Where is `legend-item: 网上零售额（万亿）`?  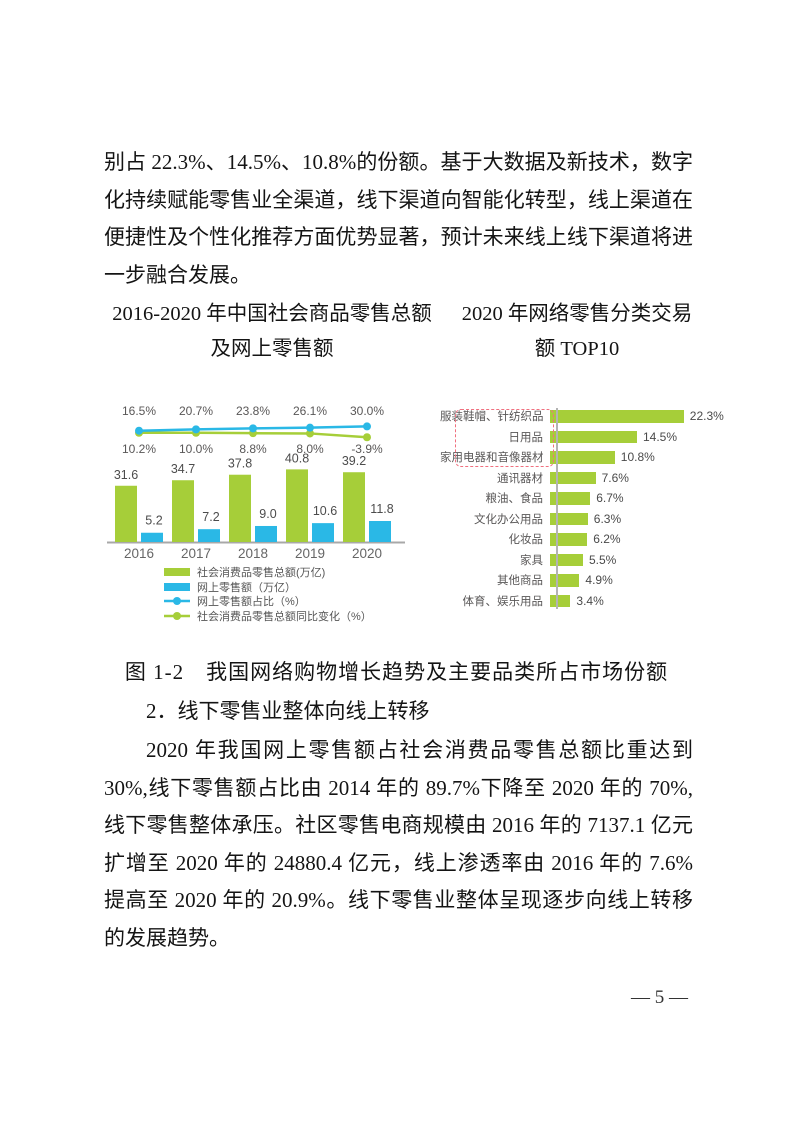 legend-item: 网上零售额（万亿） is located at coordinates (290, 587).